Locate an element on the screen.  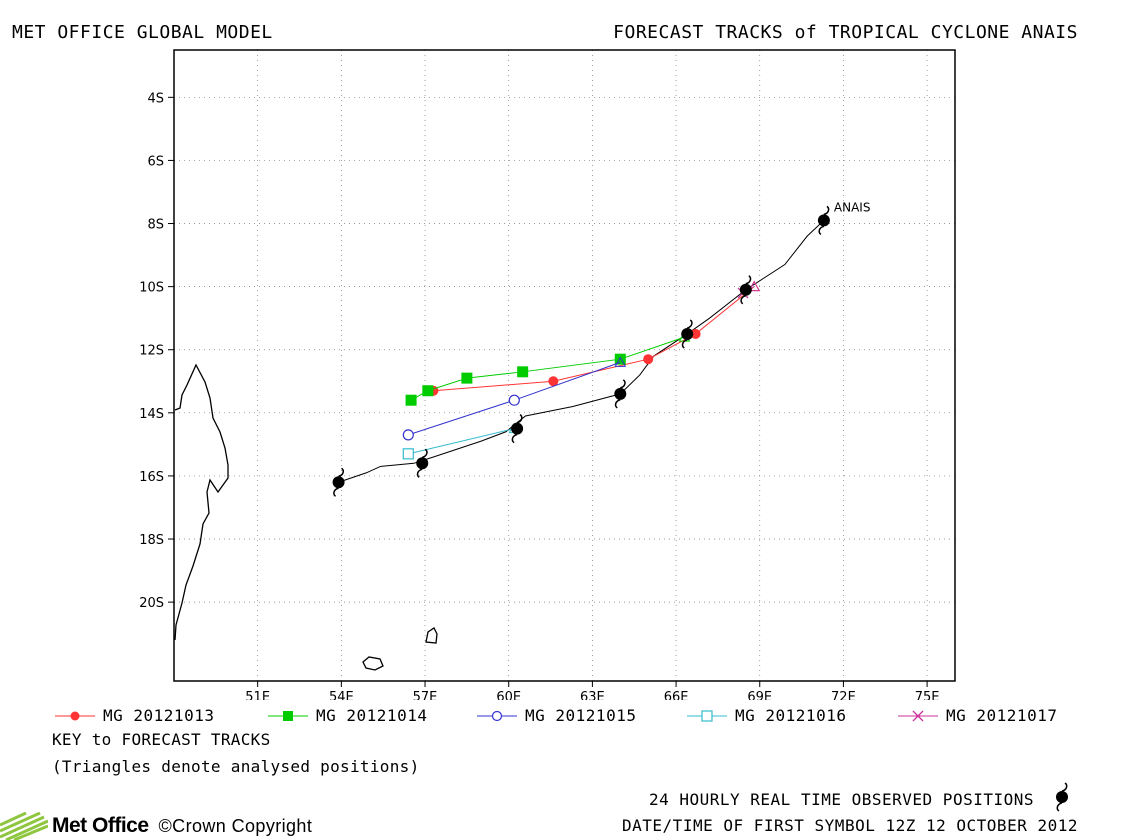
y-tick-label-1: 6S is located at coordinates (155, 161).